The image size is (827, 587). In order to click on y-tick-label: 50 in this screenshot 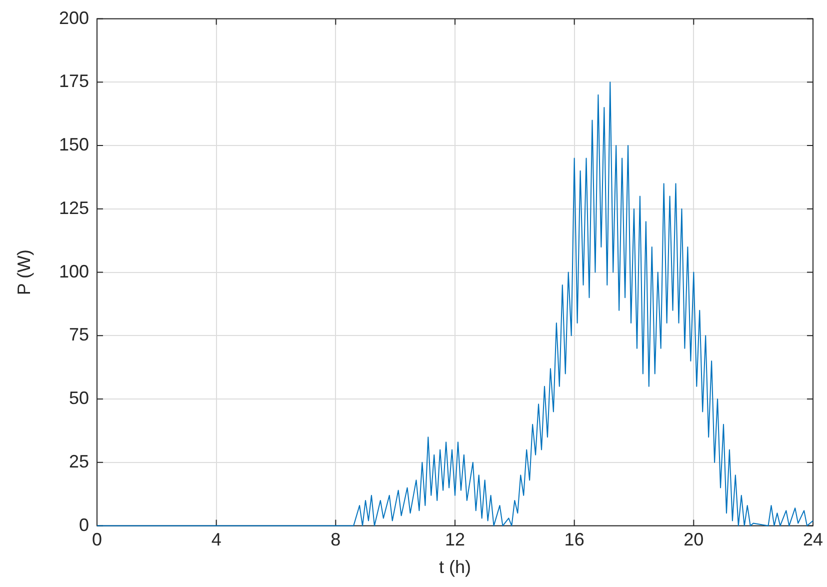, I will do `click(78, 398)`.